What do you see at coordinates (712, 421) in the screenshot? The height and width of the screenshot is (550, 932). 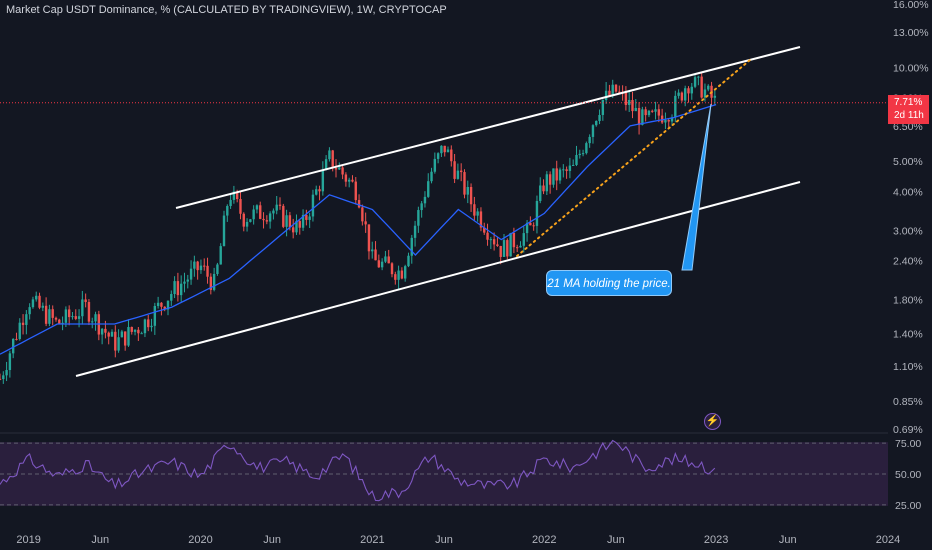 I see `lightning-bolt-icon: ⚡` at bounding box center [712, 421].